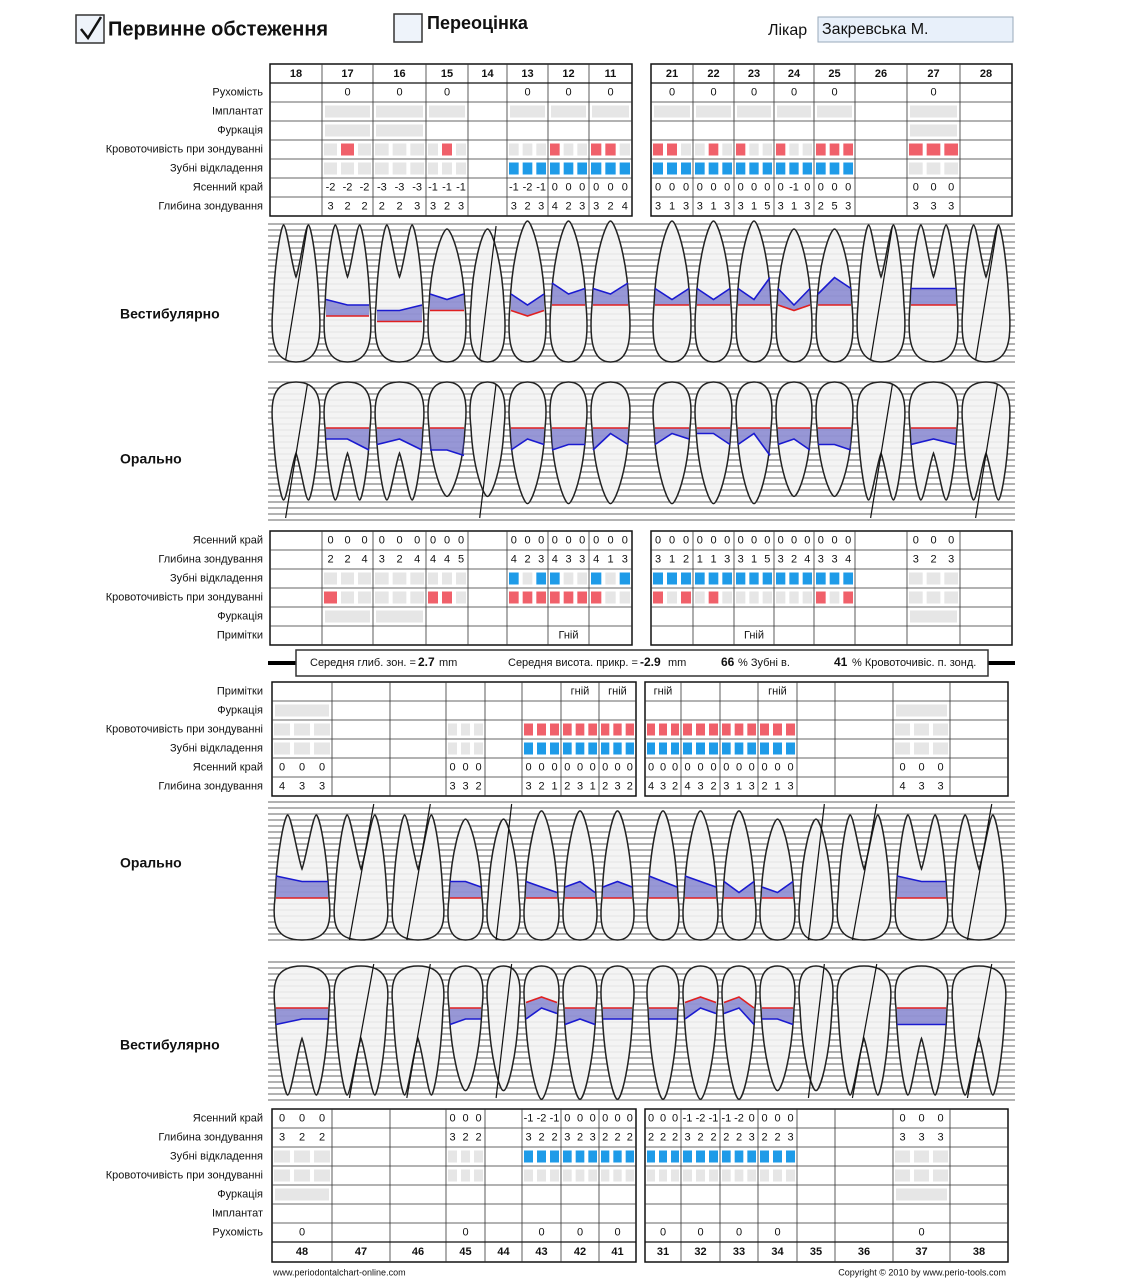 This screenshot has width=1133, height=1280. I want to click on summary-value: 66, so click(728, 662).